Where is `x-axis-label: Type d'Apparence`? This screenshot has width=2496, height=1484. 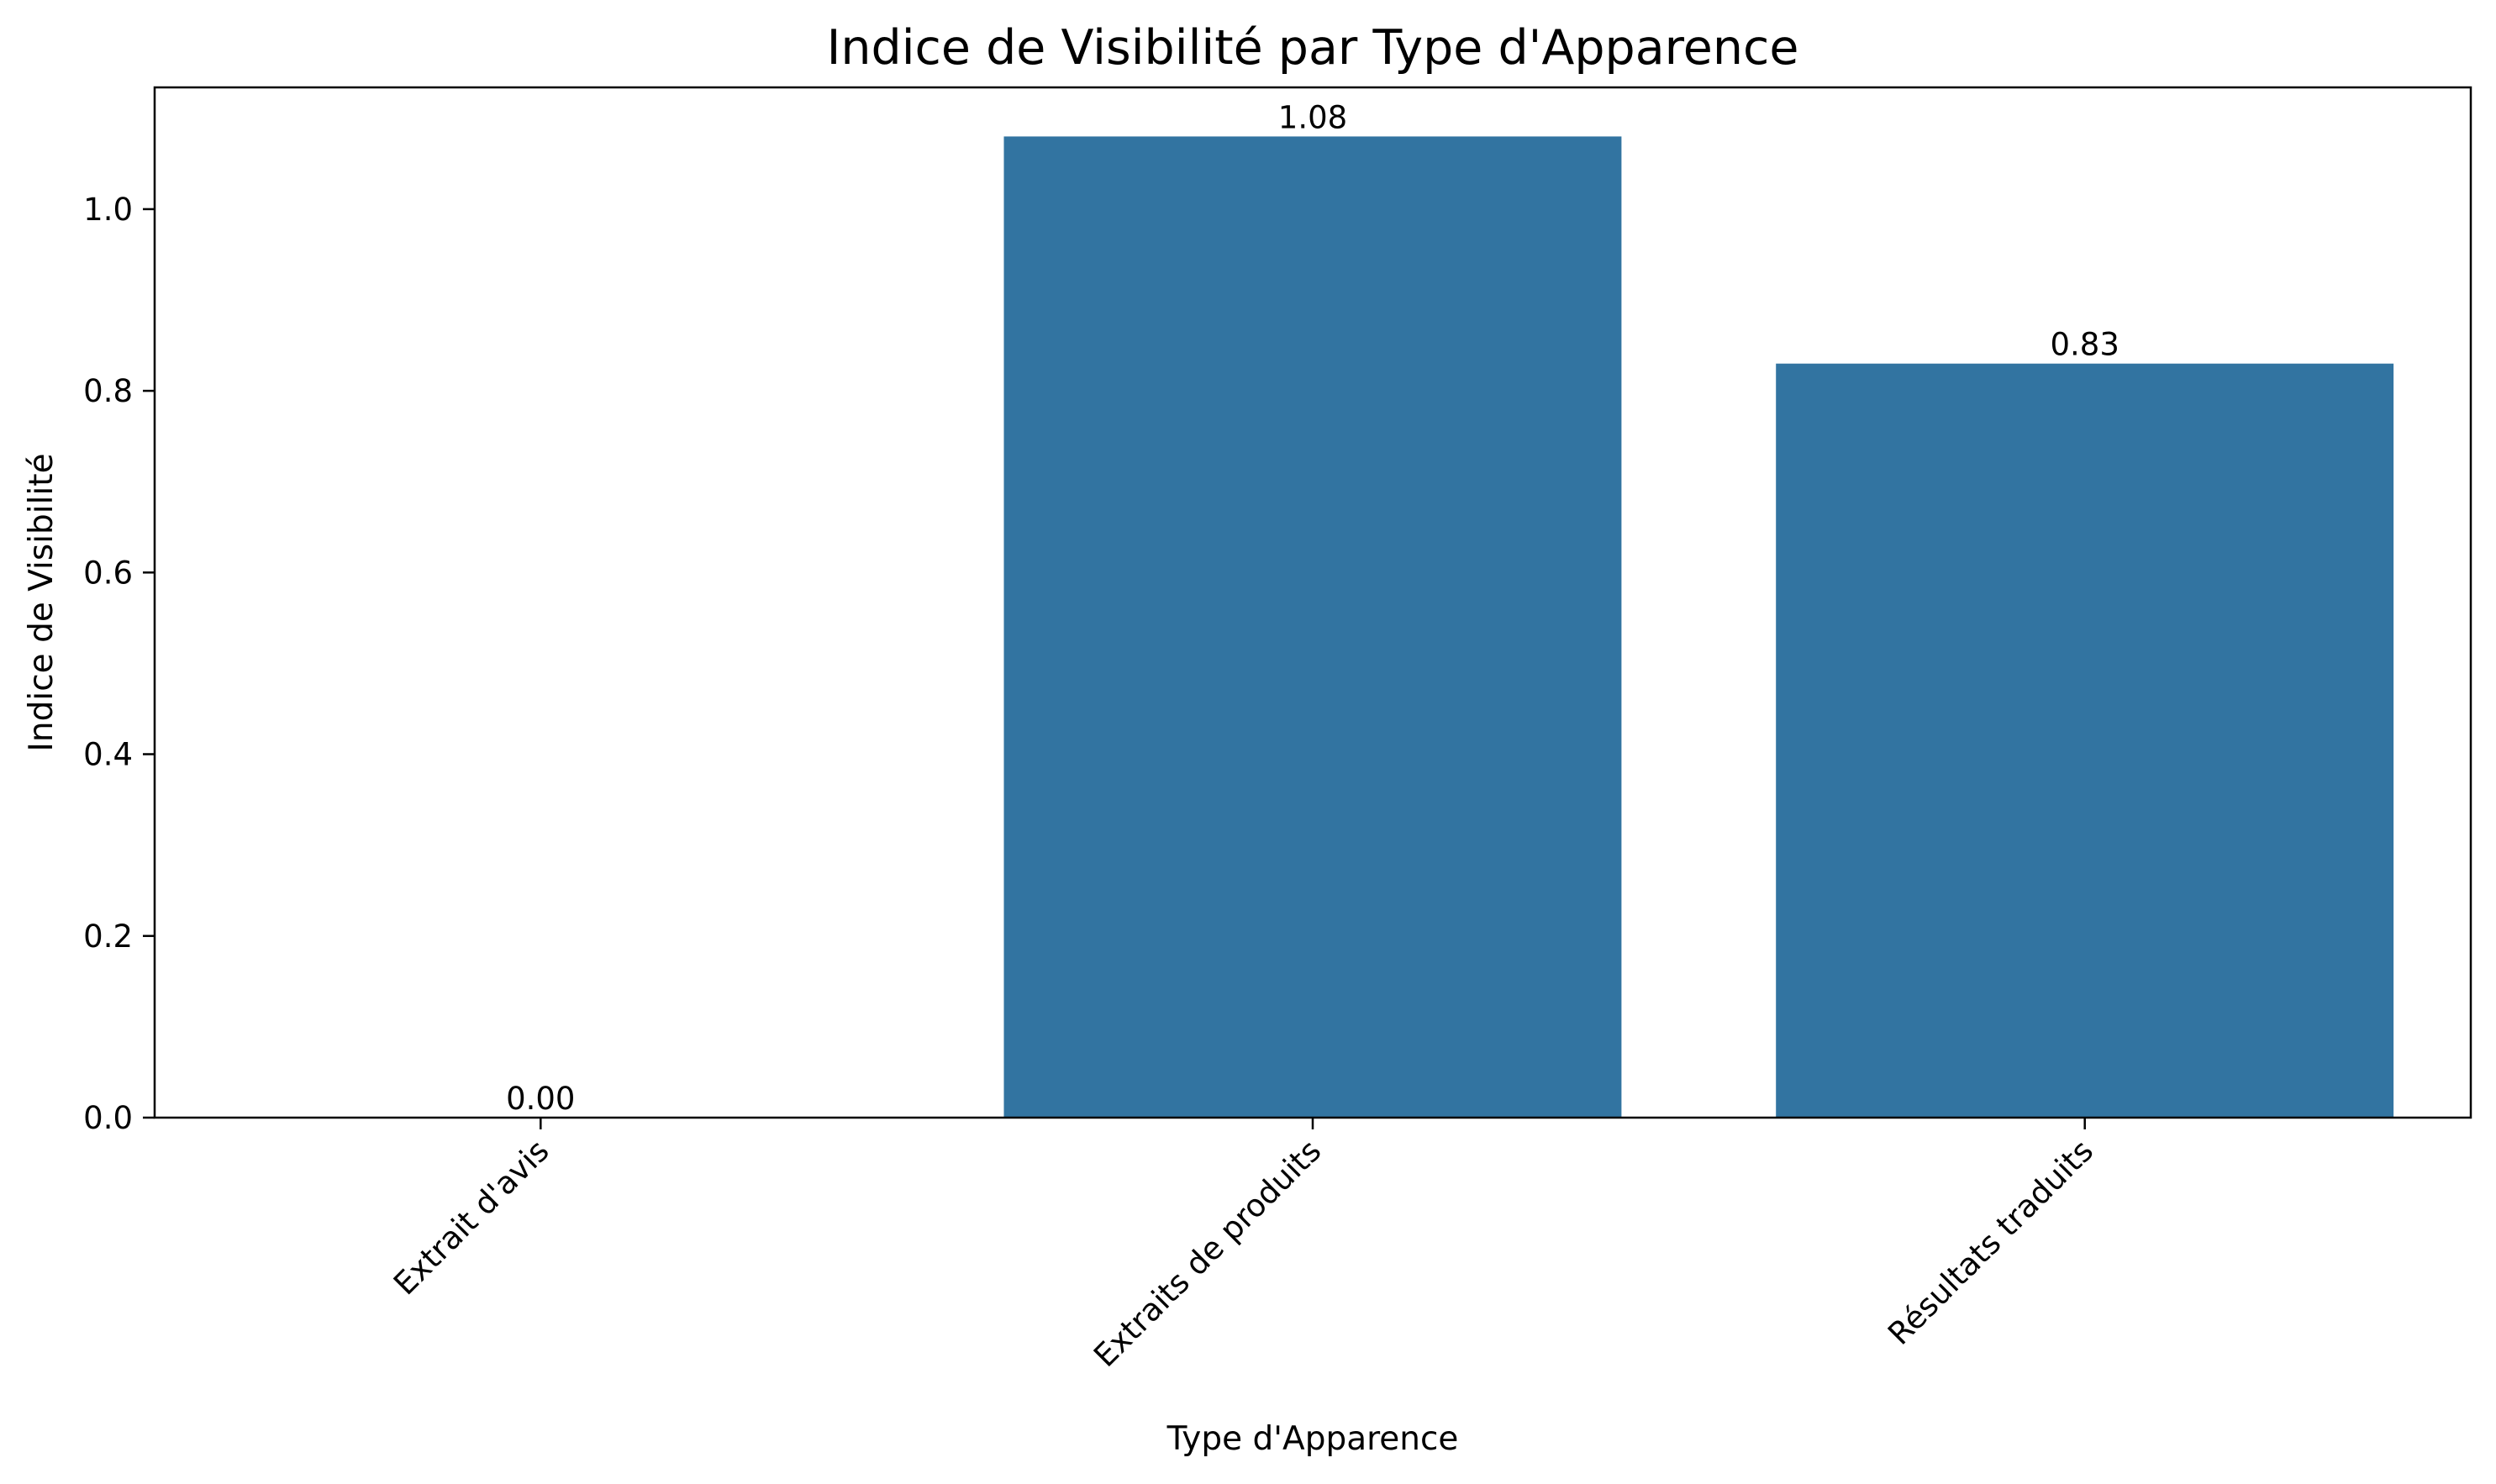
x-axis-label: Type d'Apparence is located at coordinates (1313, 1439).